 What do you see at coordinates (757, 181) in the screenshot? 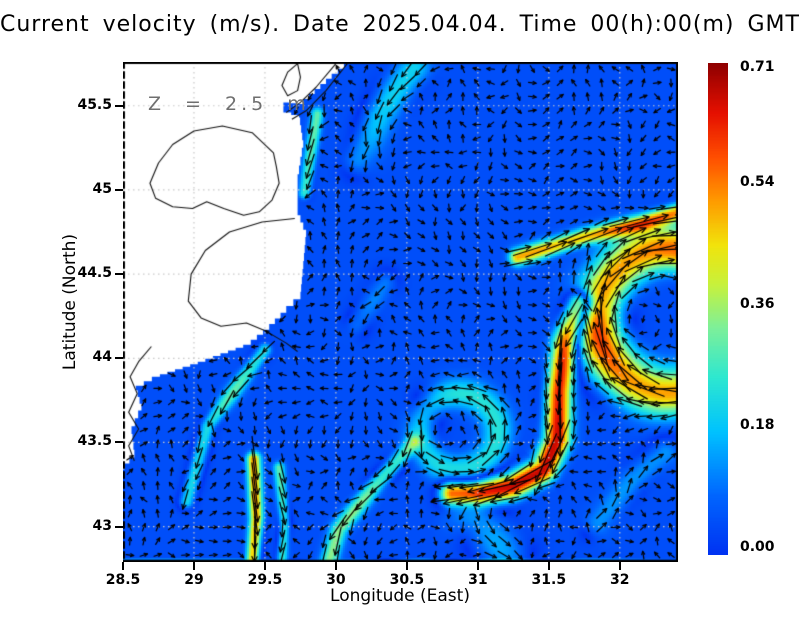
I see `colorbar-tick-label: 0.54` at bounding box center [757, 181].